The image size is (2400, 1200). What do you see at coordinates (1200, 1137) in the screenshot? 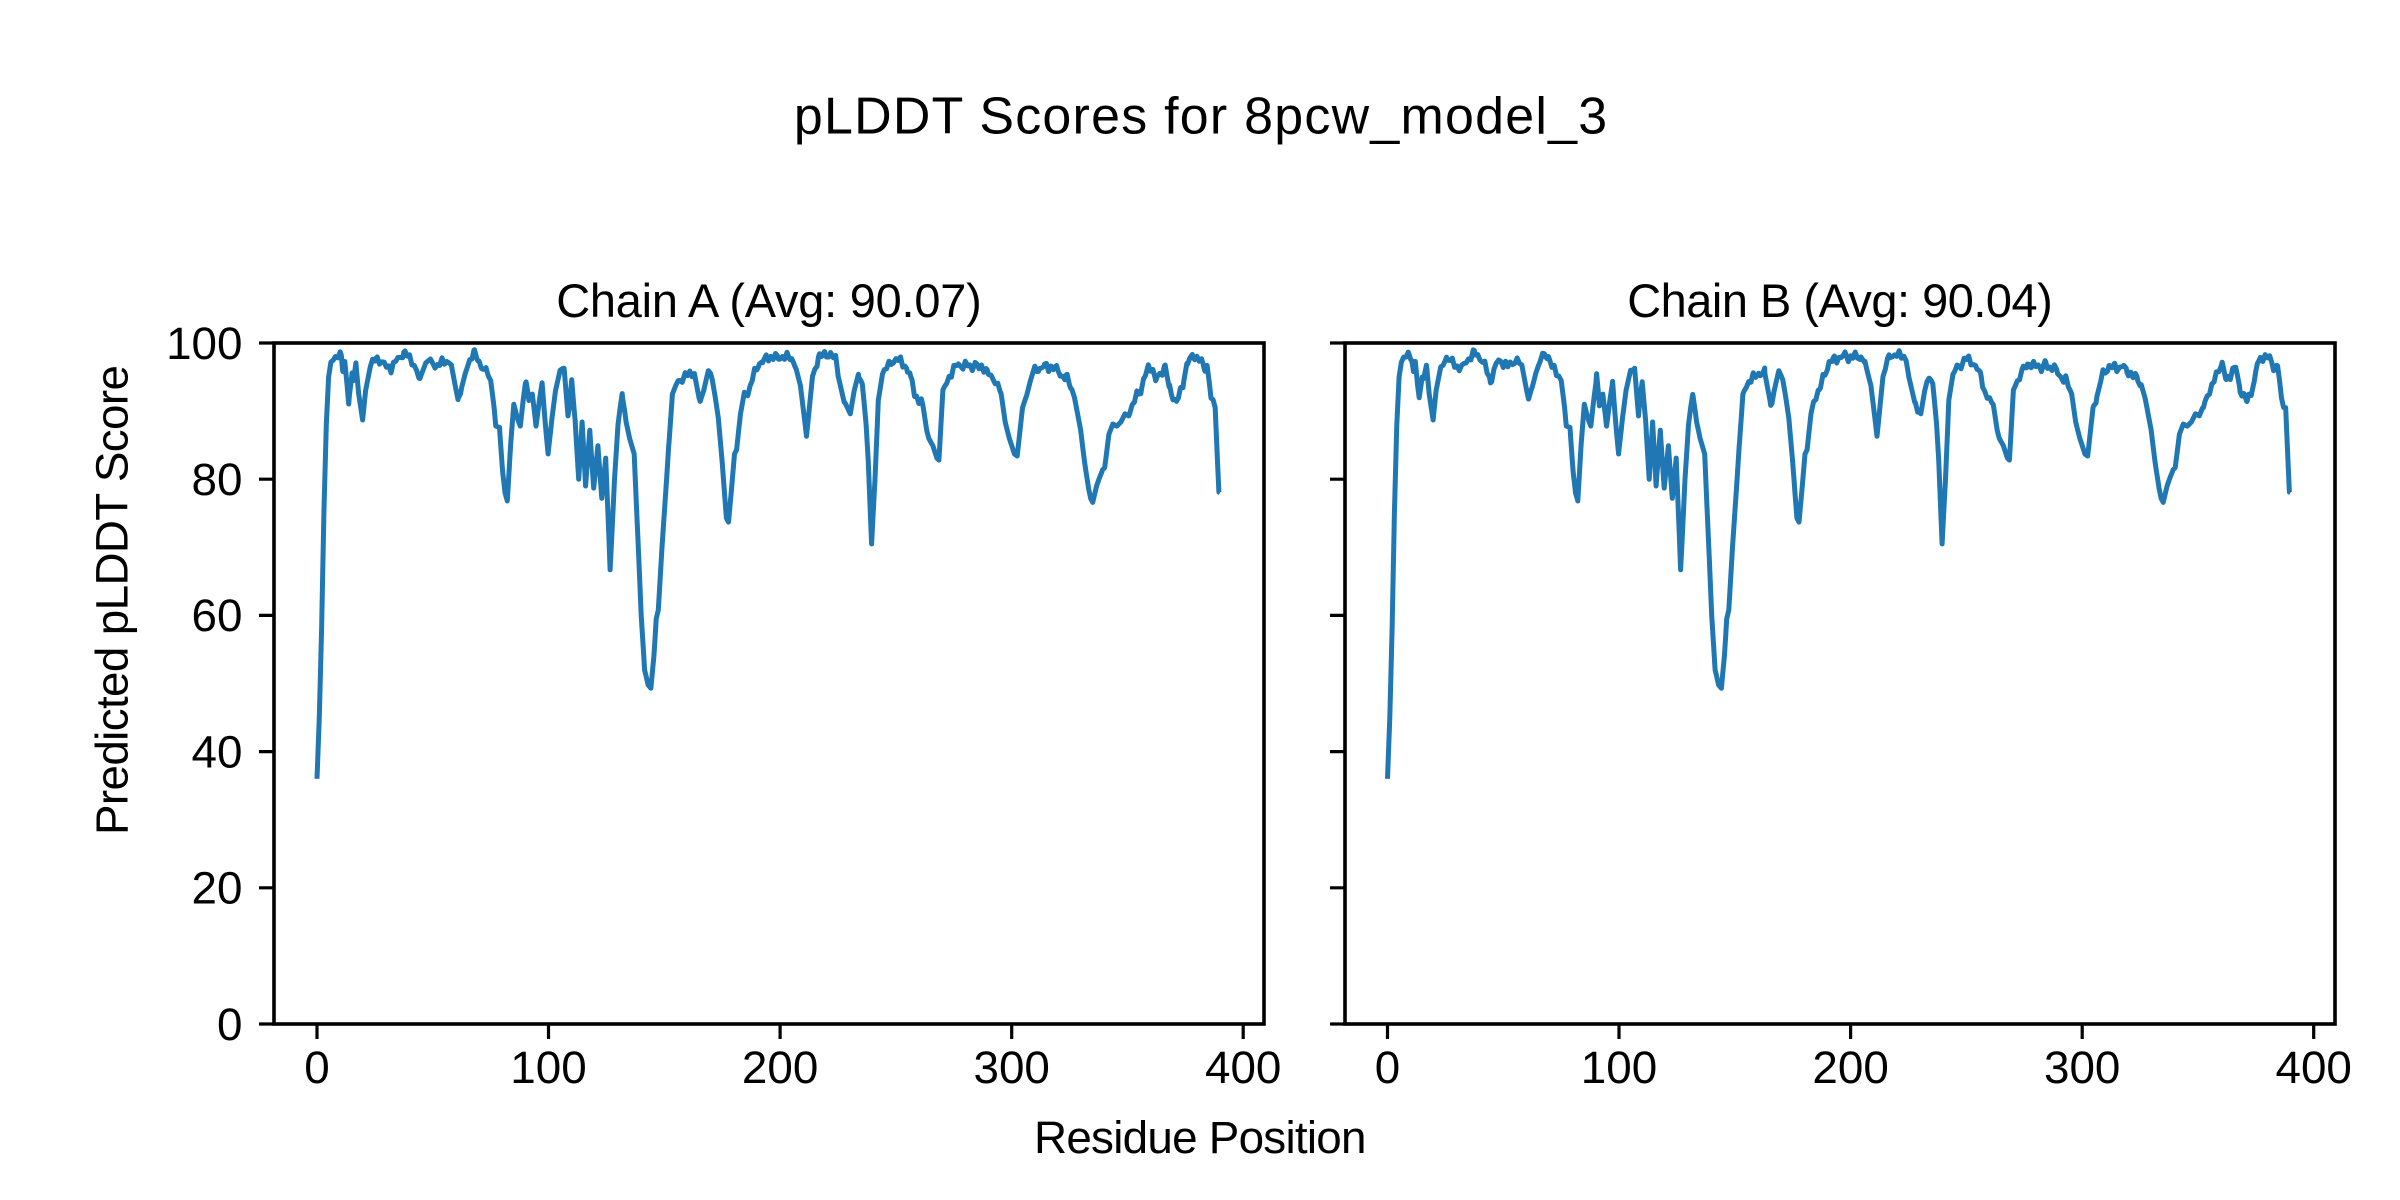
I see `svg-text: Residue Position` at bounding box center [1200, 1137].